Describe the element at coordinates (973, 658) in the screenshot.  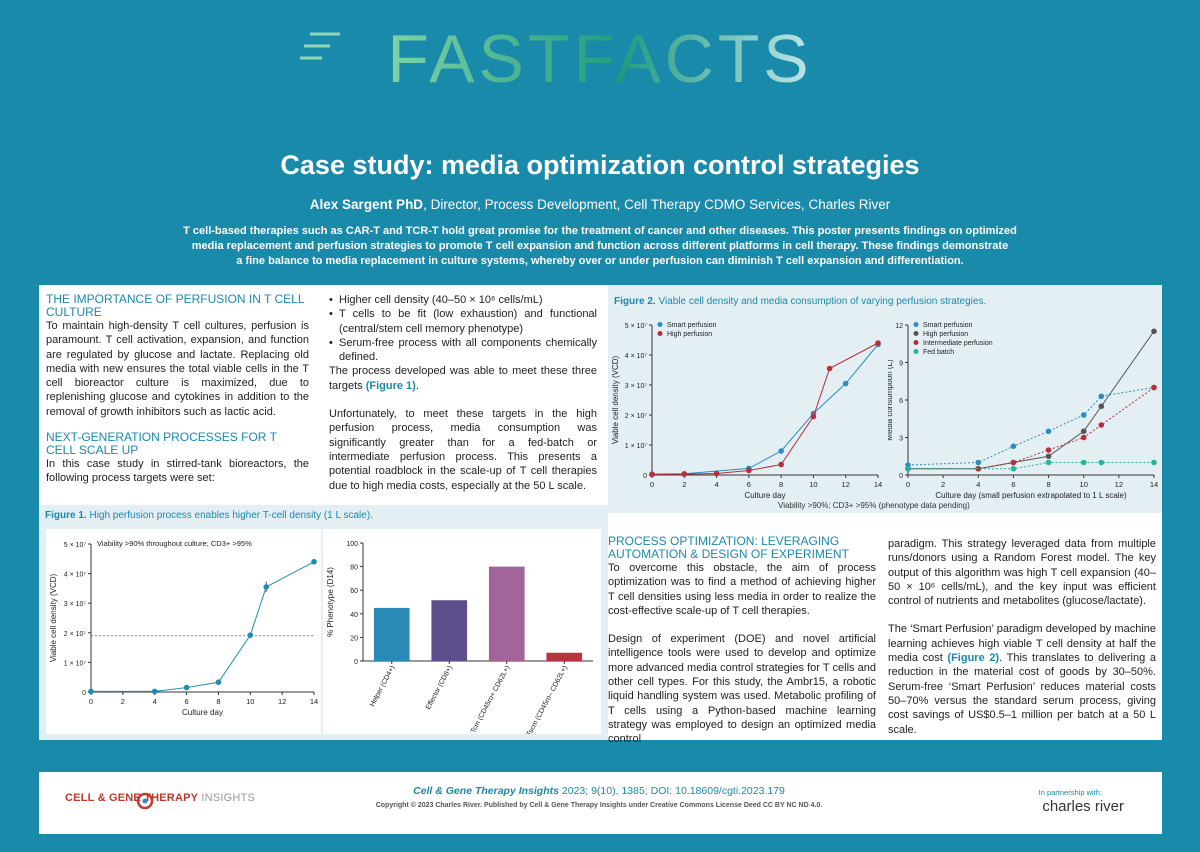
I see `figure-2-link: (Figure 2)` at that location.